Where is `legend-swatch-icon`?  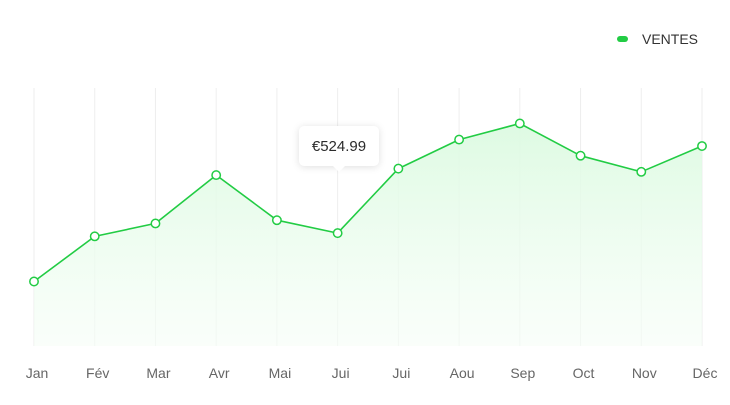 legend-swatch-icon is located at coordinates (622, 39).